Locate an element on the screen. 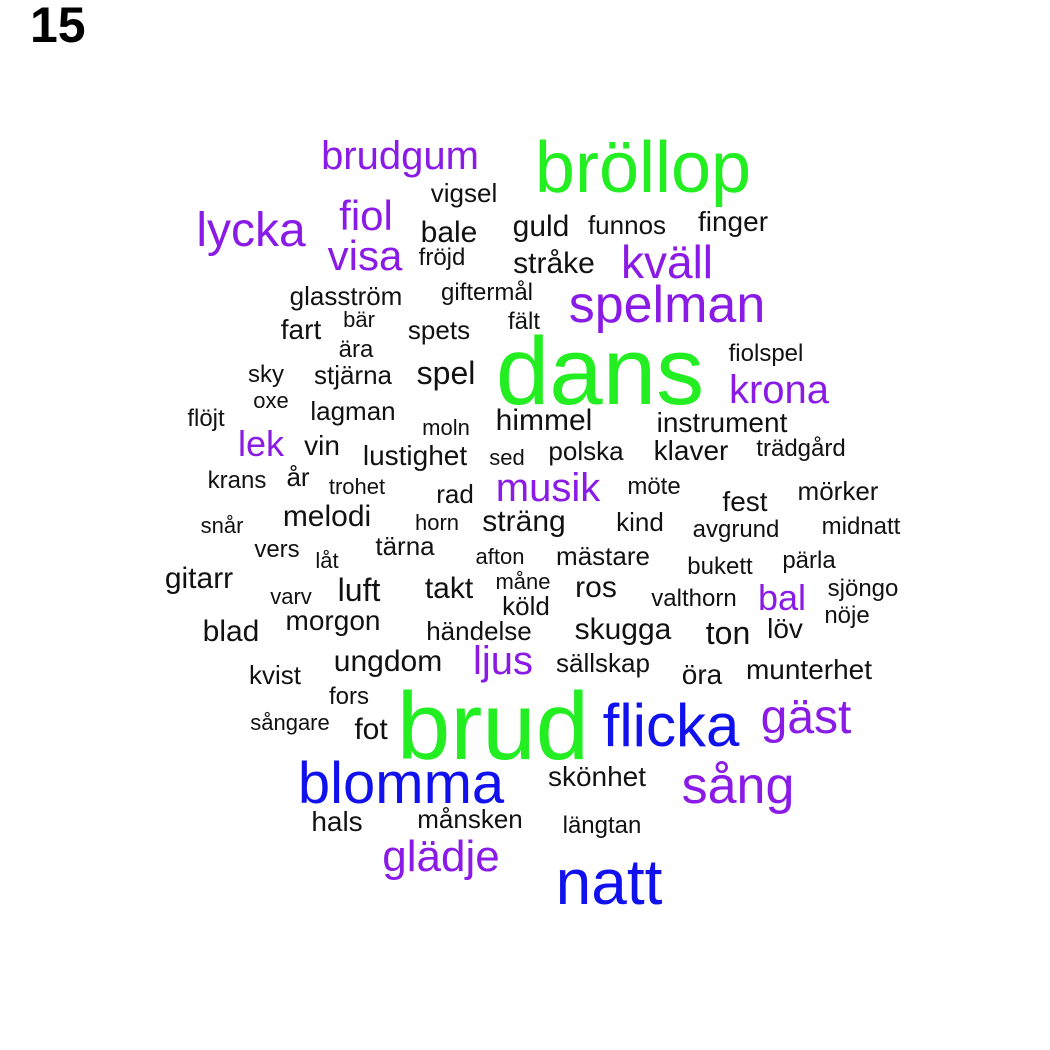 Image resolution: width=1050 pixels, height=1050 pixels. word-42: moln is located at coordinates (446, 427).